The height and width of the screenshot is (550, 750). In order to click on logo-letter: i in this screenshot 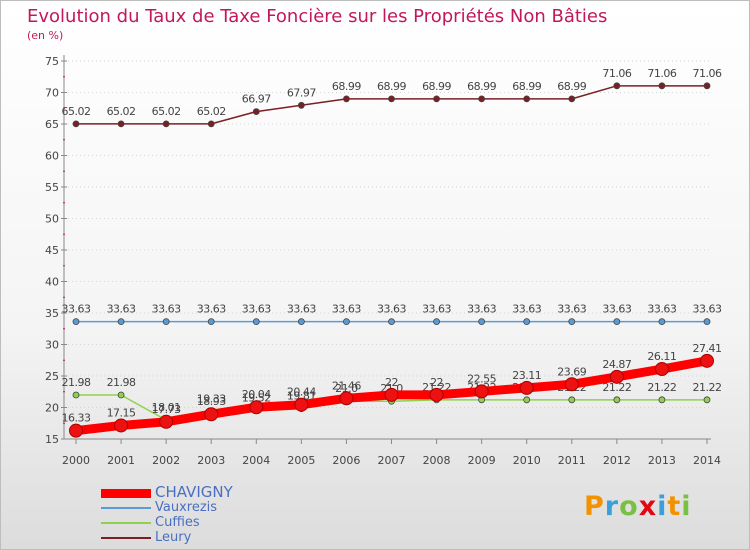, I will do `click(686, 506)`.